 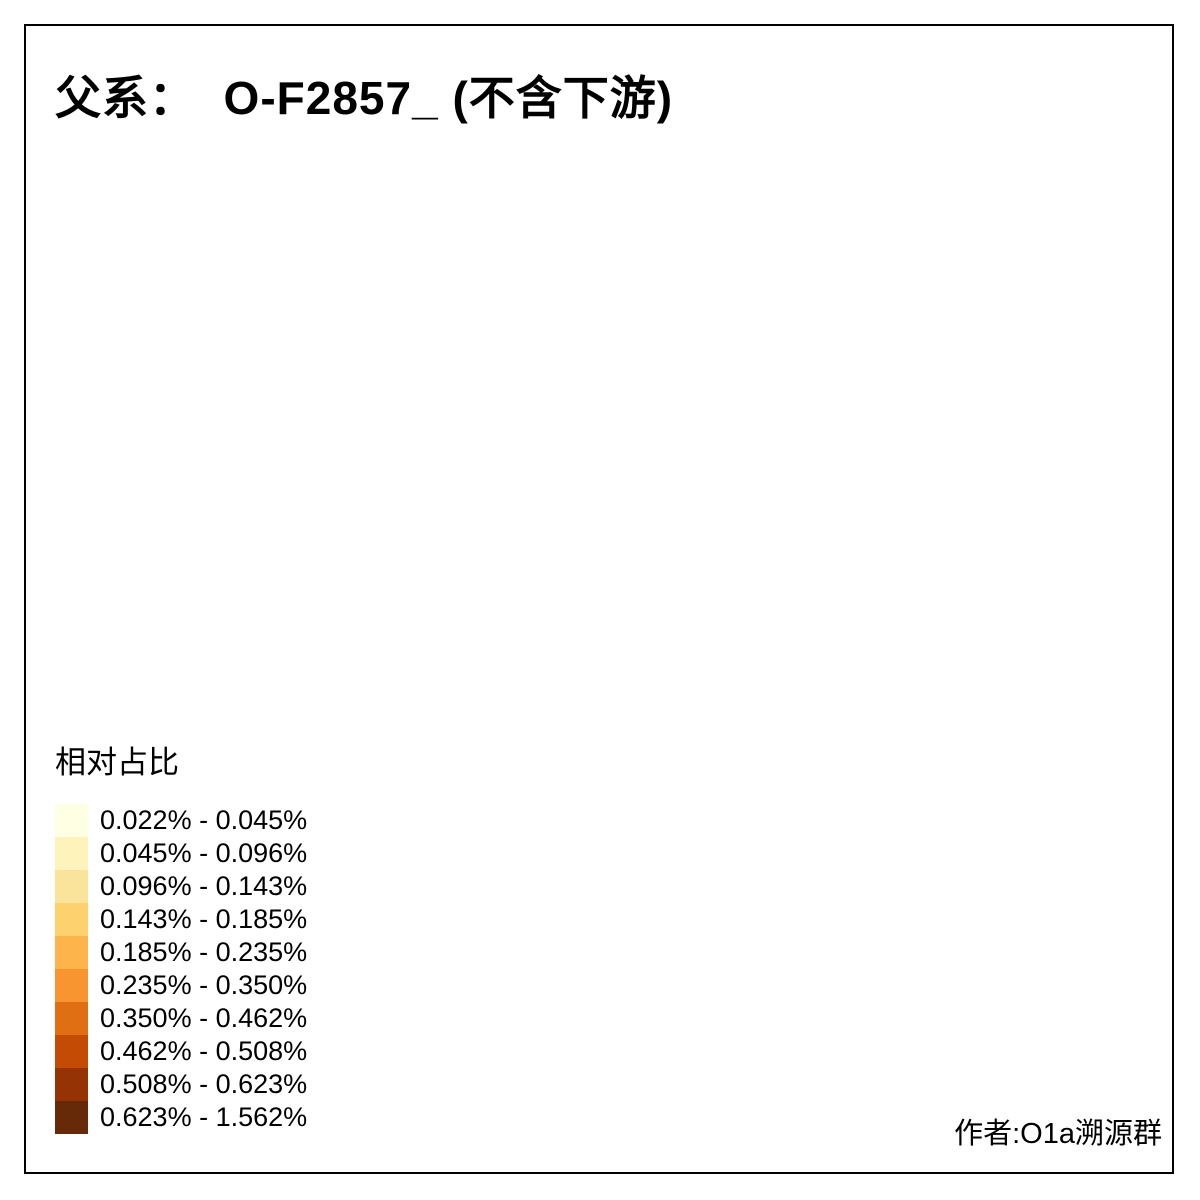 I want to click on legend-row: 0.143% - 0.185%, so click(x=181, y=919).